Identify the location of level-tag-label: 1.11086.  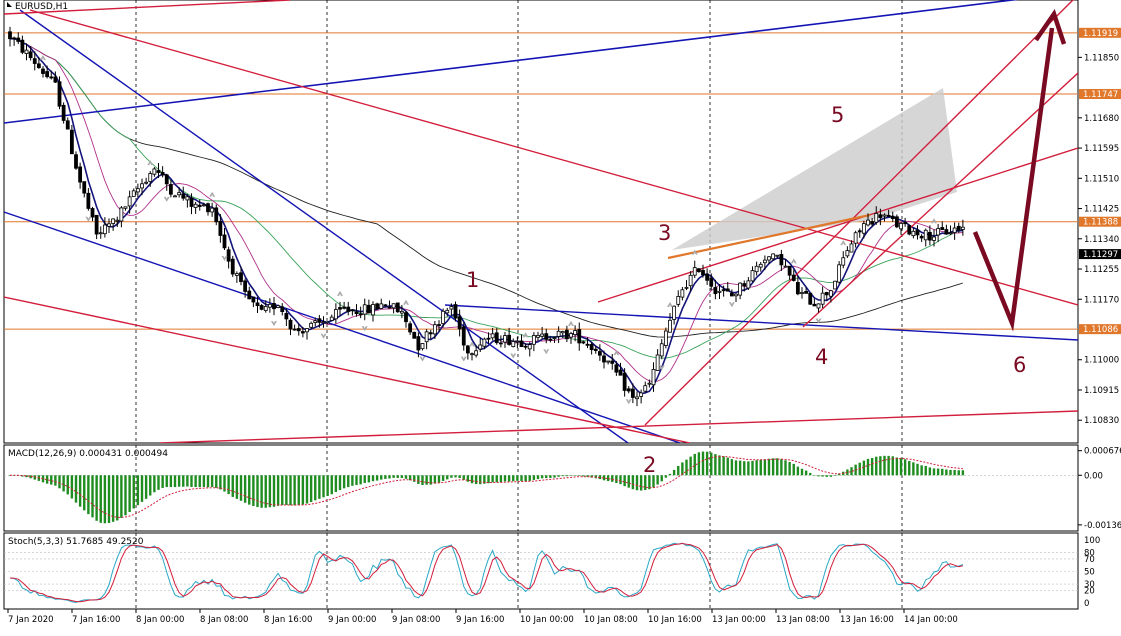
(1100, 330).